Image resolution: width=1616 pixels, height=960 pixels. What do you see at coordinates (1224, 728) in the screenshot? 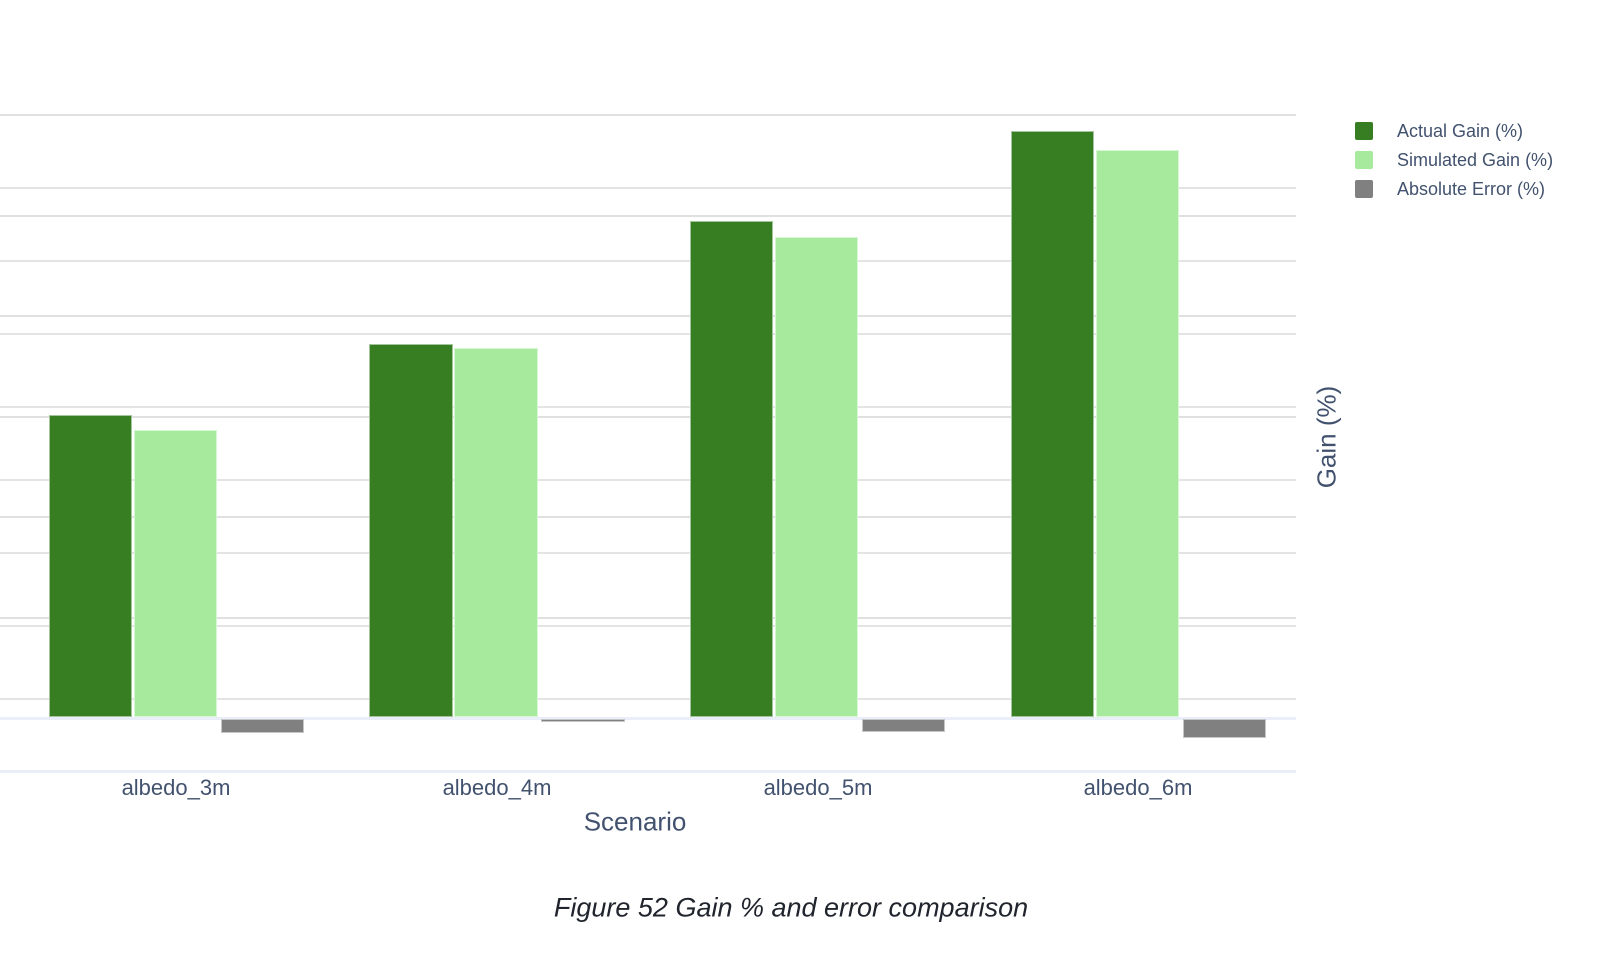
I see `bar-absolute-error-albedo_6m` at bounding box center [1224, 728].